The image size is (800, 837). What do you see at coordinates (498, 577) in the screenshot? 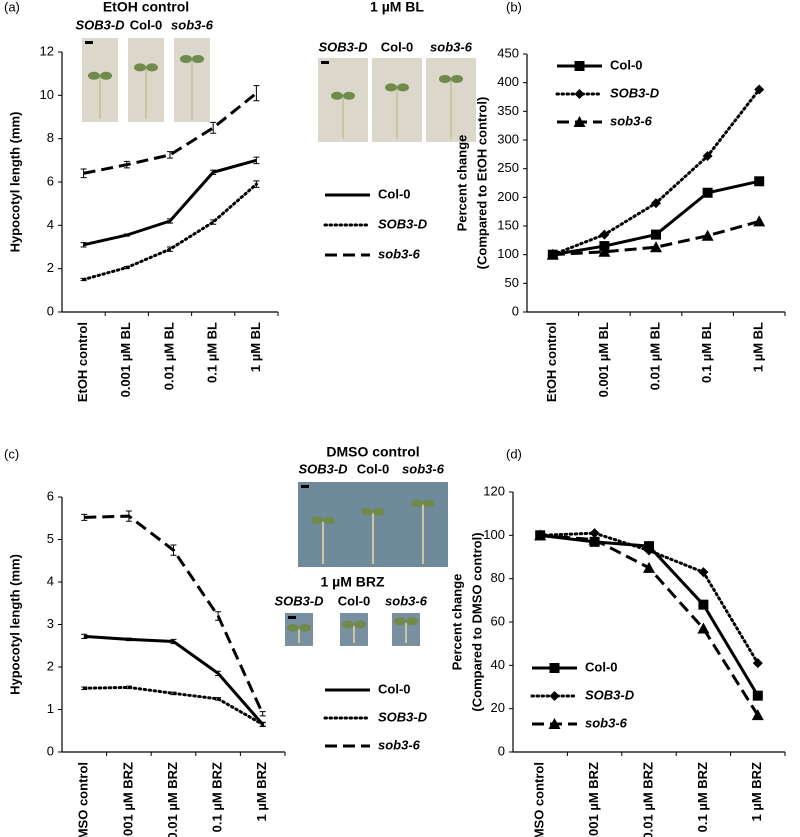
I see `y-tick-label: 80` at bounding box center [498, 577].